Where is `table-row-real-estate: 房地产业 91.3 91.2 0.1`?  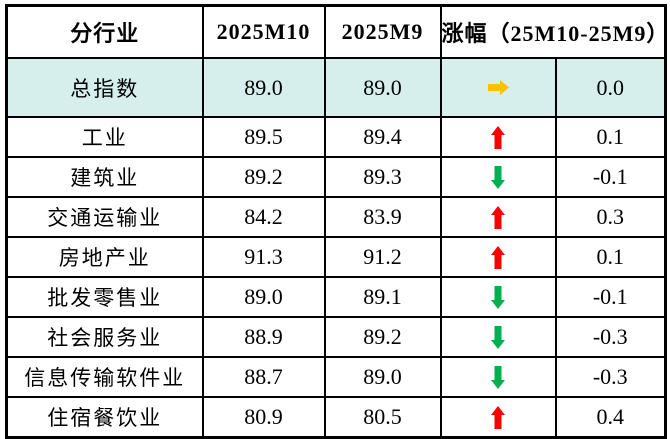
table-row-real-estate: 房地产业 91.3 91.2 0.1 is located at coordinates (336, 257).